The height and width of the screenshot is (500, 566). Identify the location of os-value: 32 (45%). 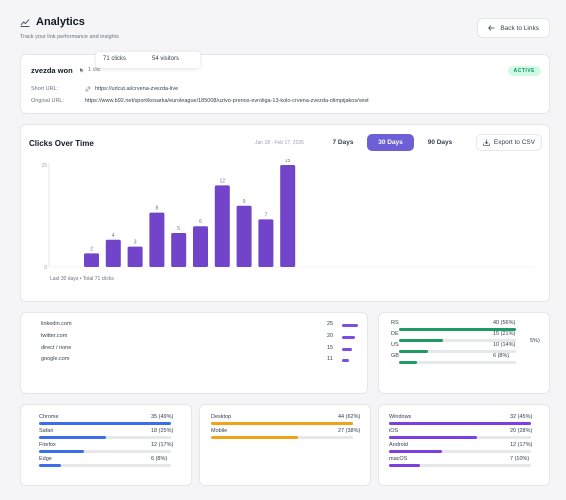
(521, 417).